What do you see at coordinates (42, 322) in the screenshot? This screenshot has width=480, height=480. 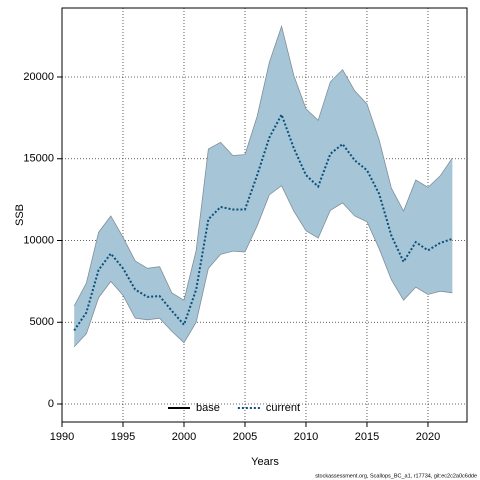 I see `y-tick-label: 5000` at bounding box center [42, 322].